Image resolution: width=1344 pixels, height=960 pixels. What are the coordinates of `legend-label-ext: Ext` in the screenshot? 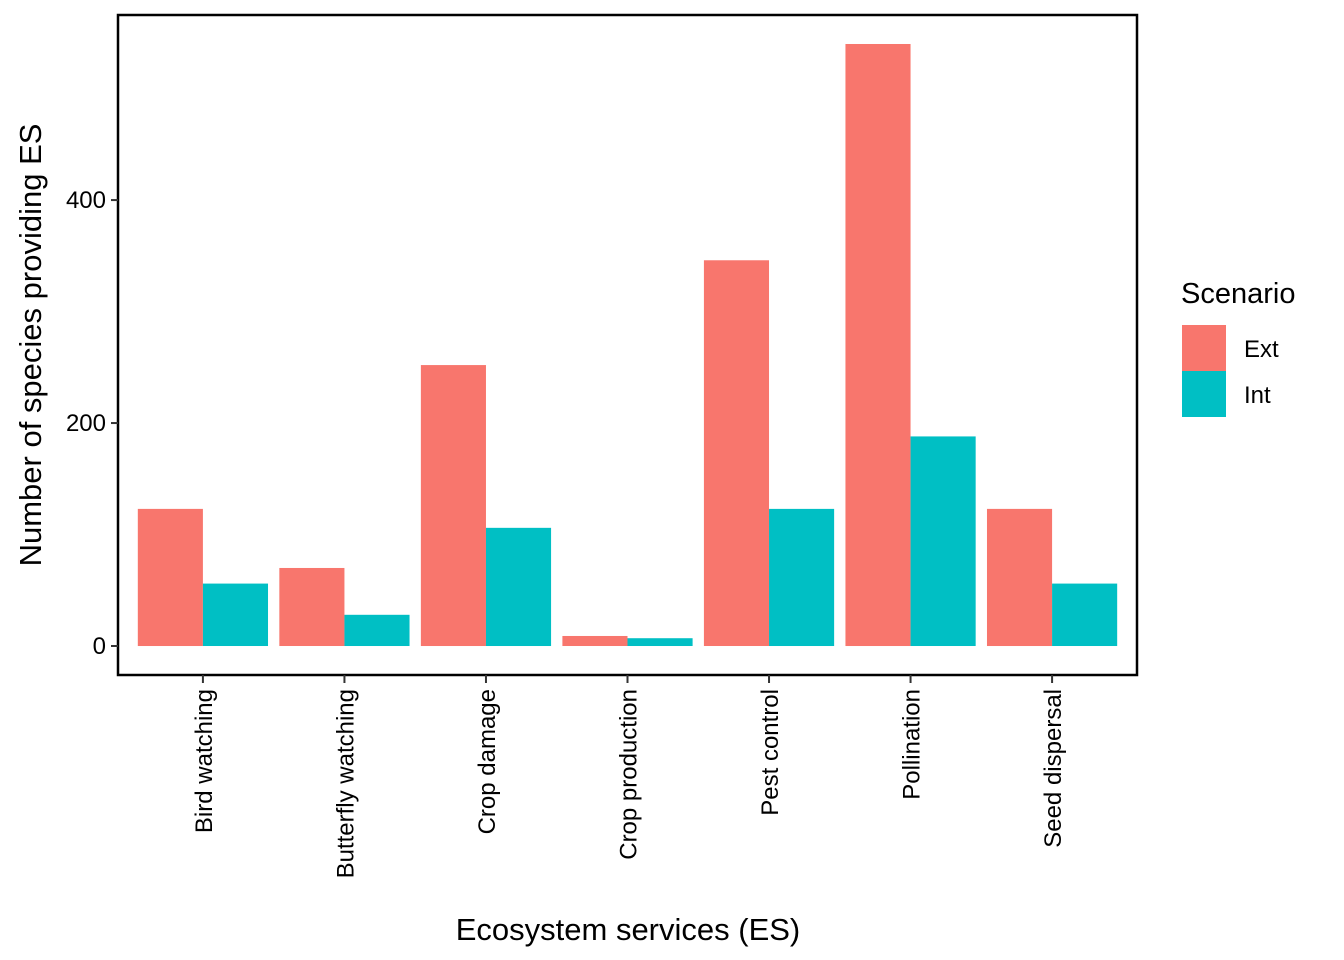 It's located at (1261, 349).